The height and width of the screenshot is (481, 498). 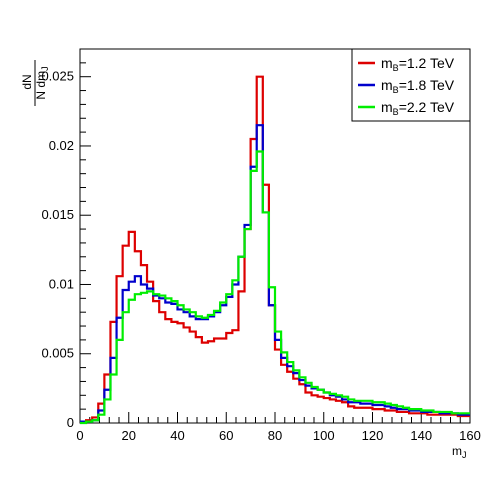 I want to click on x-tick-label: 80, so click(x=275, y=435).